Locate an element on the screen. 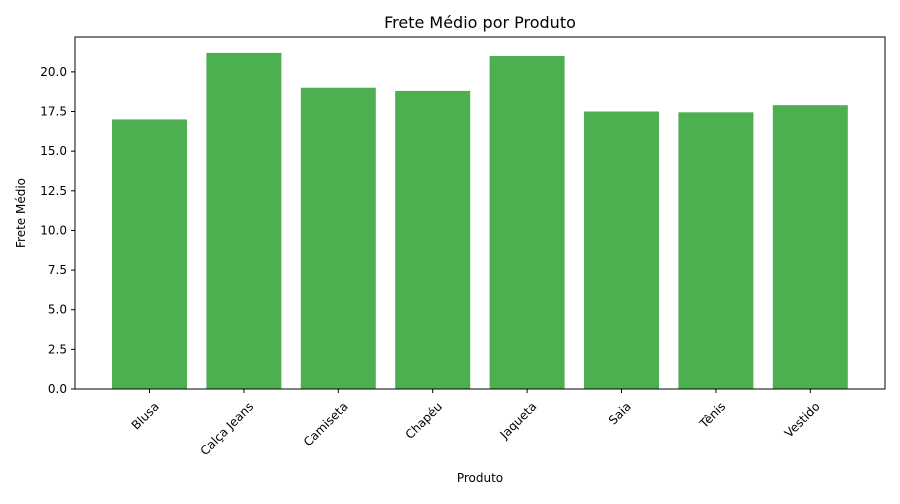  y-tick-label: 0.0 is located at coordinates (57, 389).